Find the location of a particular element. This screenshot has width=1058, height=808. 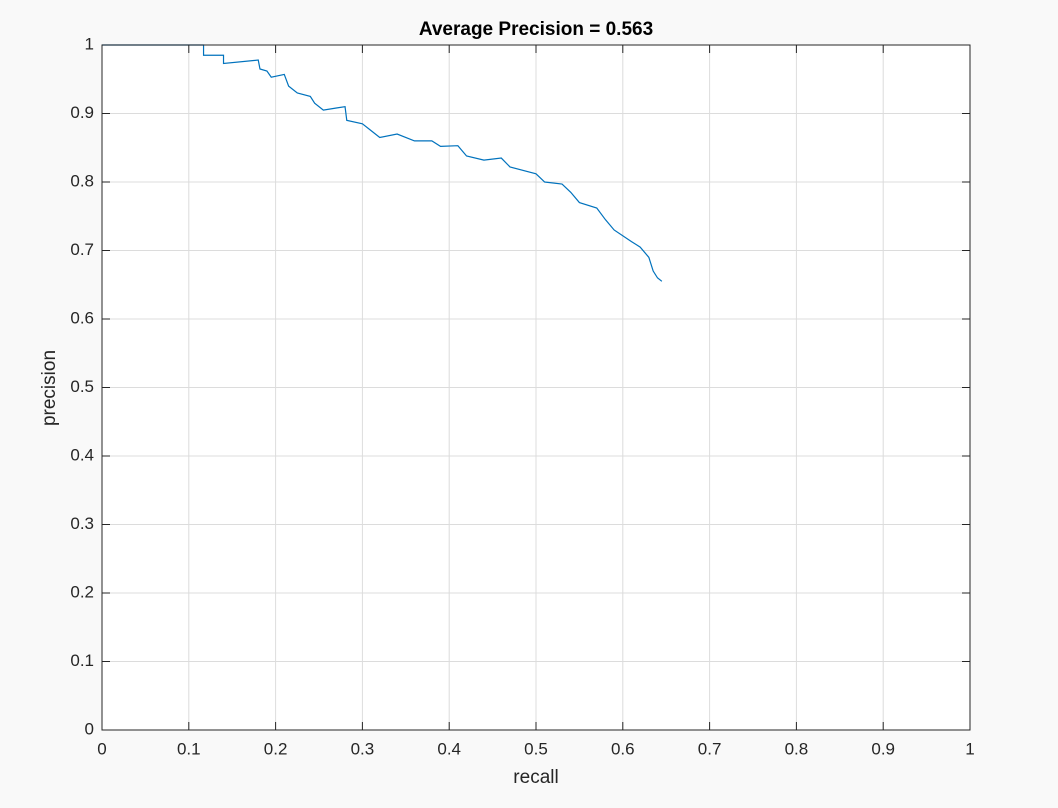

x-tick-label: 0.1 is located at coordinates (189, 748).